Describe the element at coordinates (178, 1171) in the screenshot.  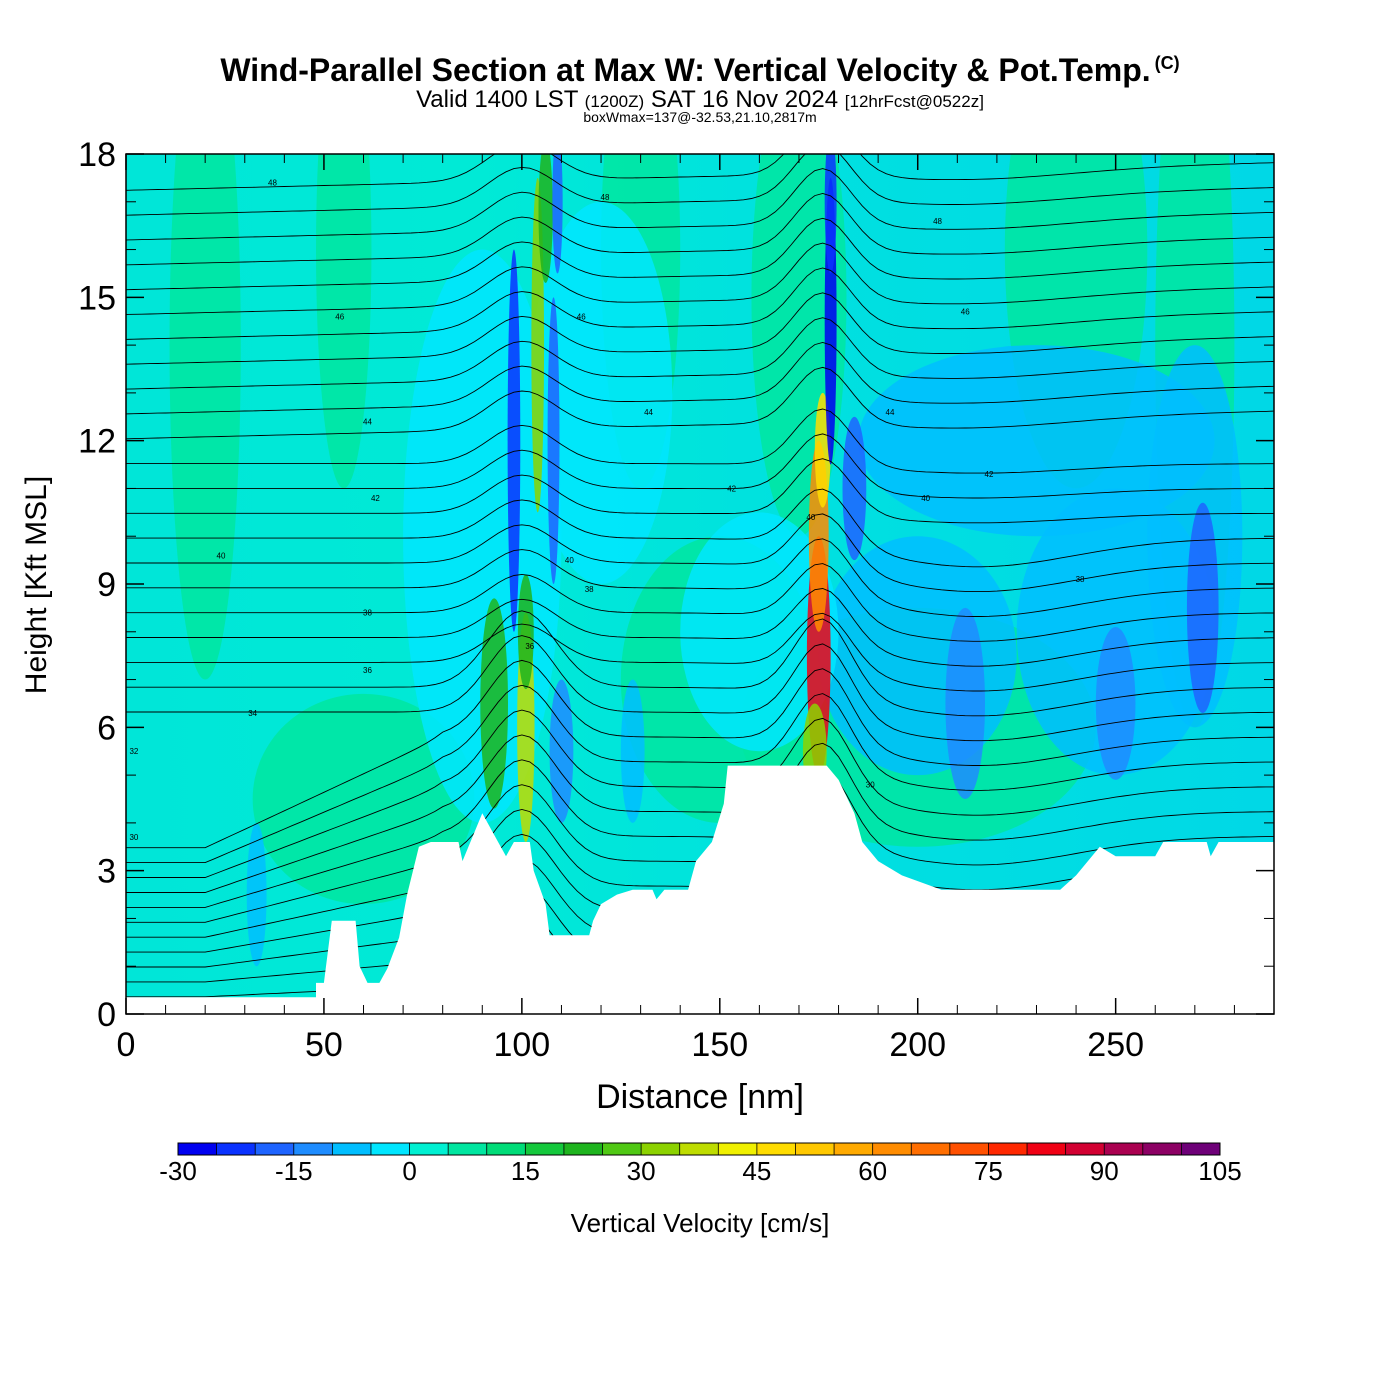
I see `colorbar-tick-label: -30` at that location.